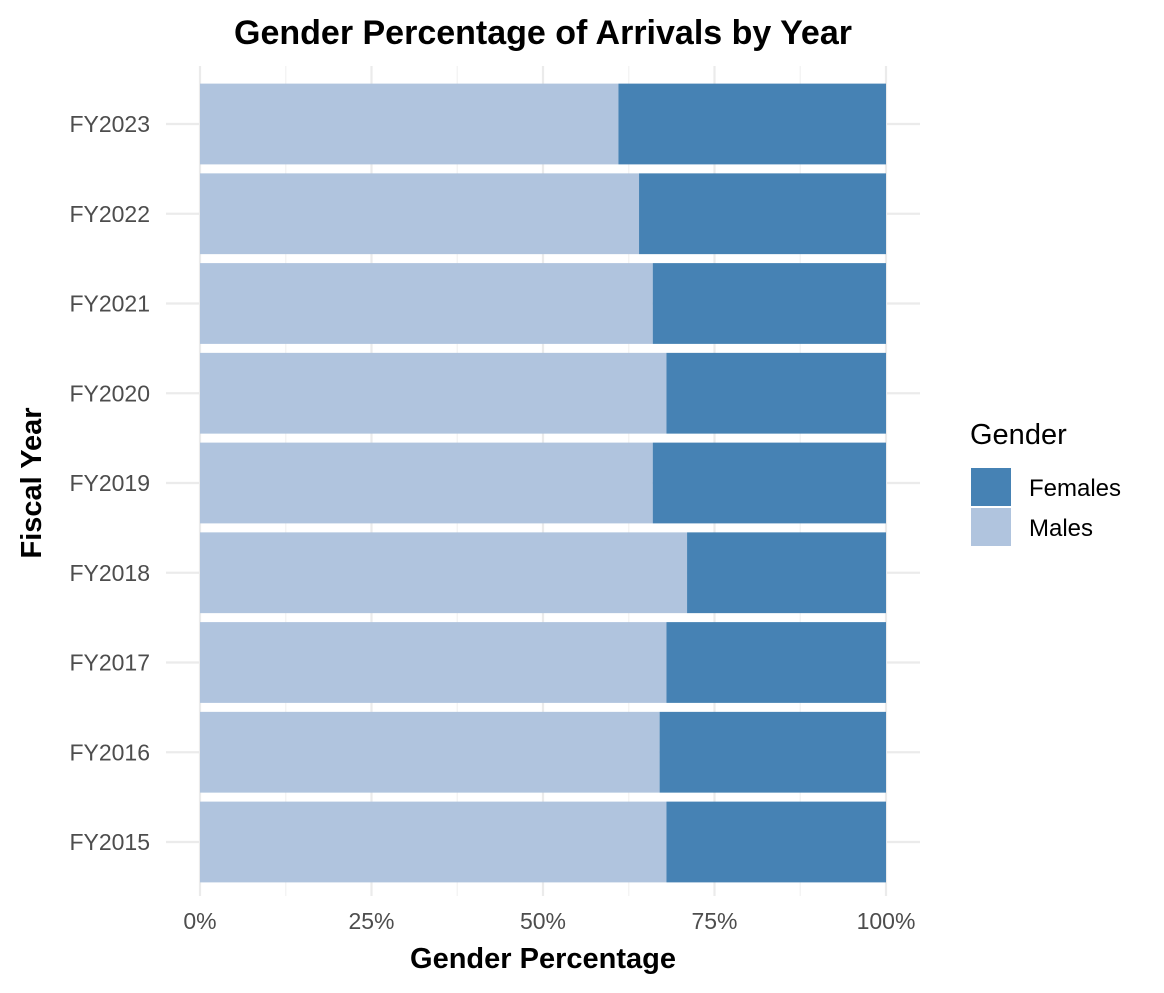 The image size is (1164, 993). I want to click on bar-females-fy2021, so click(769, 303).